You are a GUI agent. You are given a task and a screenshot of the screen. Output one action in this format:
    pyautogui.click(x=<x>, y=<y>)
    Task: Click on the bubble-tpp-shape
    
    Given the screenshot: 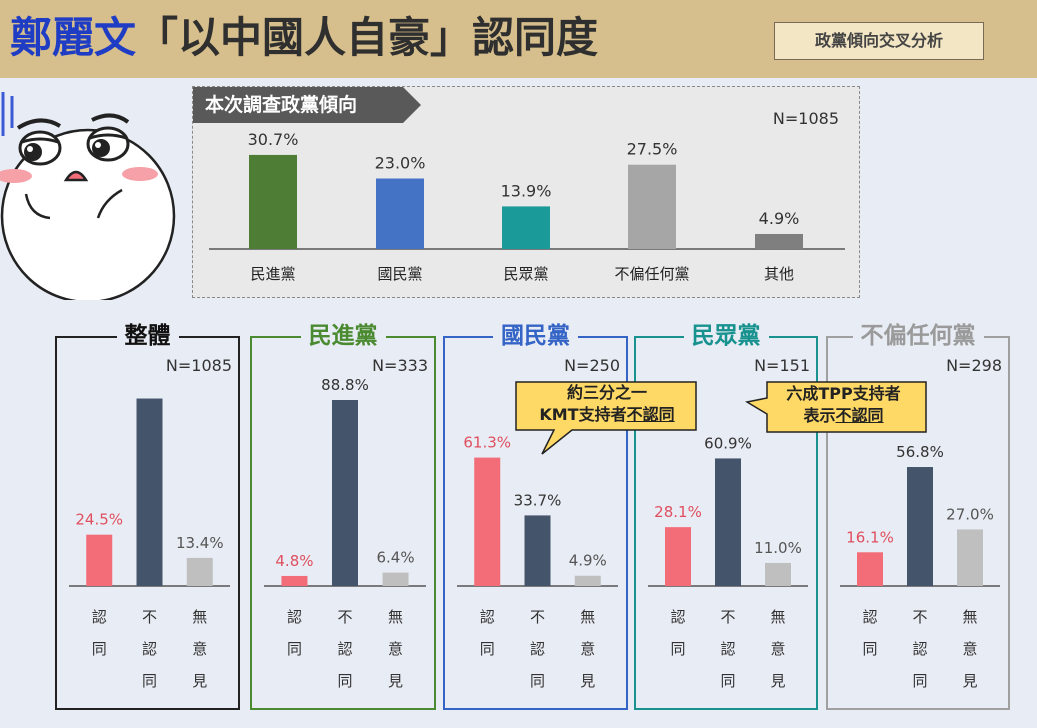 What is the action you would take?
    pyautogui.click(x=835, y=407)
    